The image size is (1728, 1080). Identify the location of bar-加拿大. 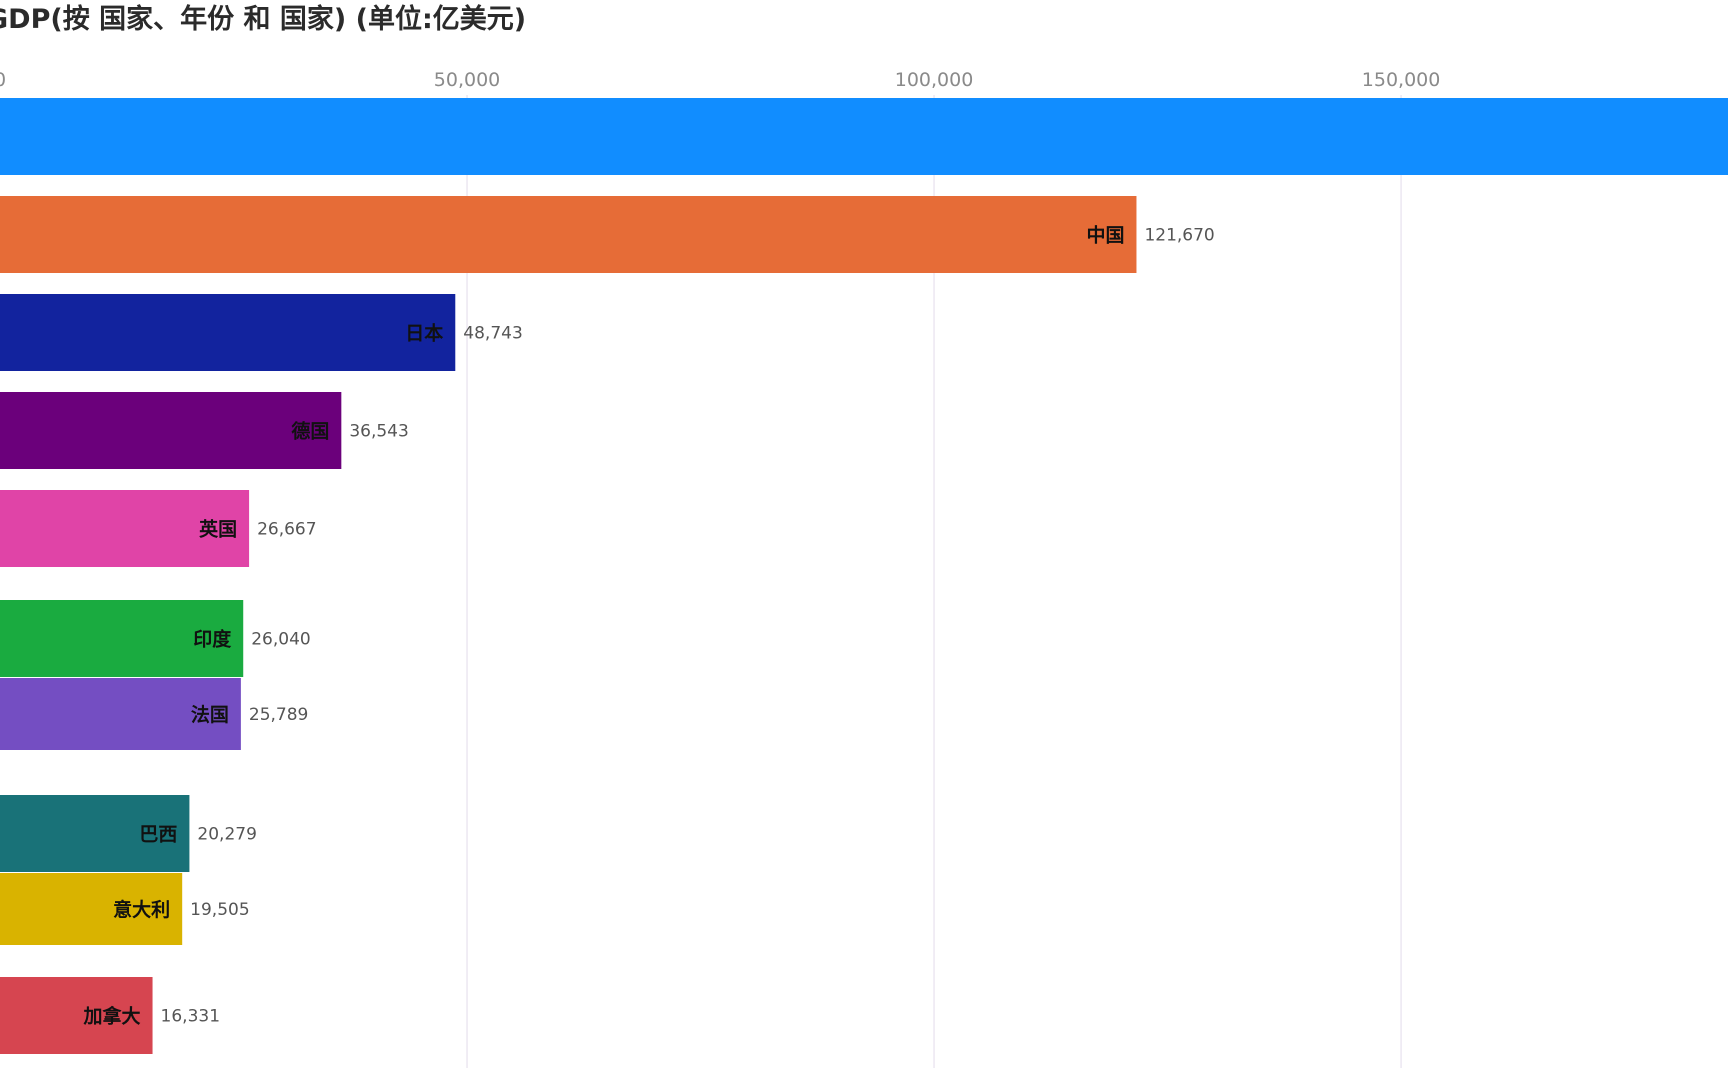
(76, 1015).